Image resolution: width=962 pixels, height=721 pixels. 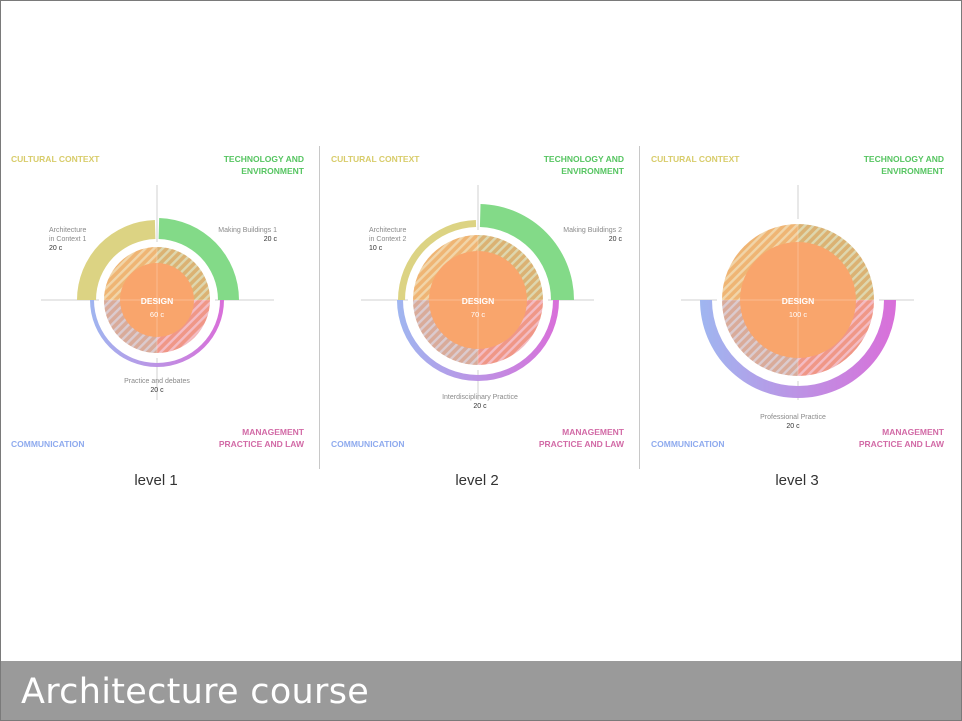 I want to click on cultural-module-credits: 20 c, so click(x=56, y=248).